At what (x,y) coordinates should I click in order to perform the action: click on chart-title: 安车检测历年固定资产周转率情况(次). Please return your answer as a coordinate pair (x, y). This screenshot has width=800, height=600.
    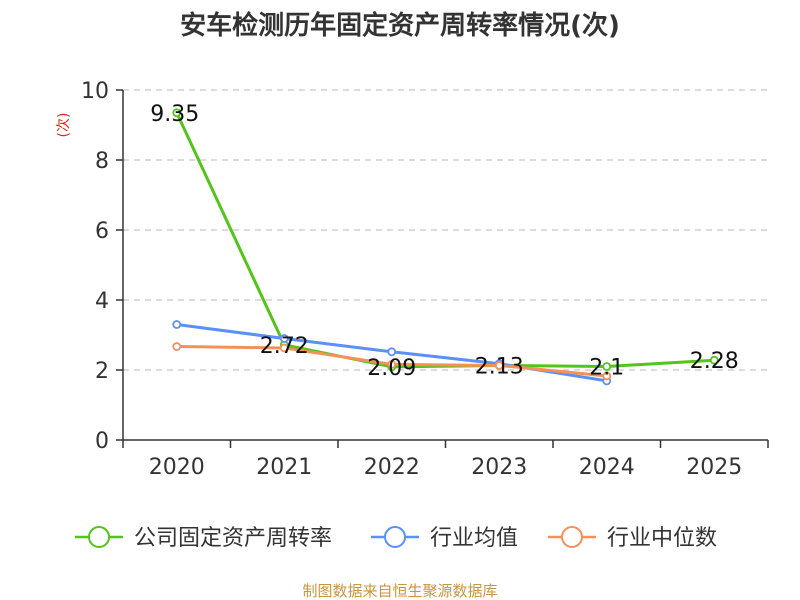
    Looking at the image, I should click on (400, 25).